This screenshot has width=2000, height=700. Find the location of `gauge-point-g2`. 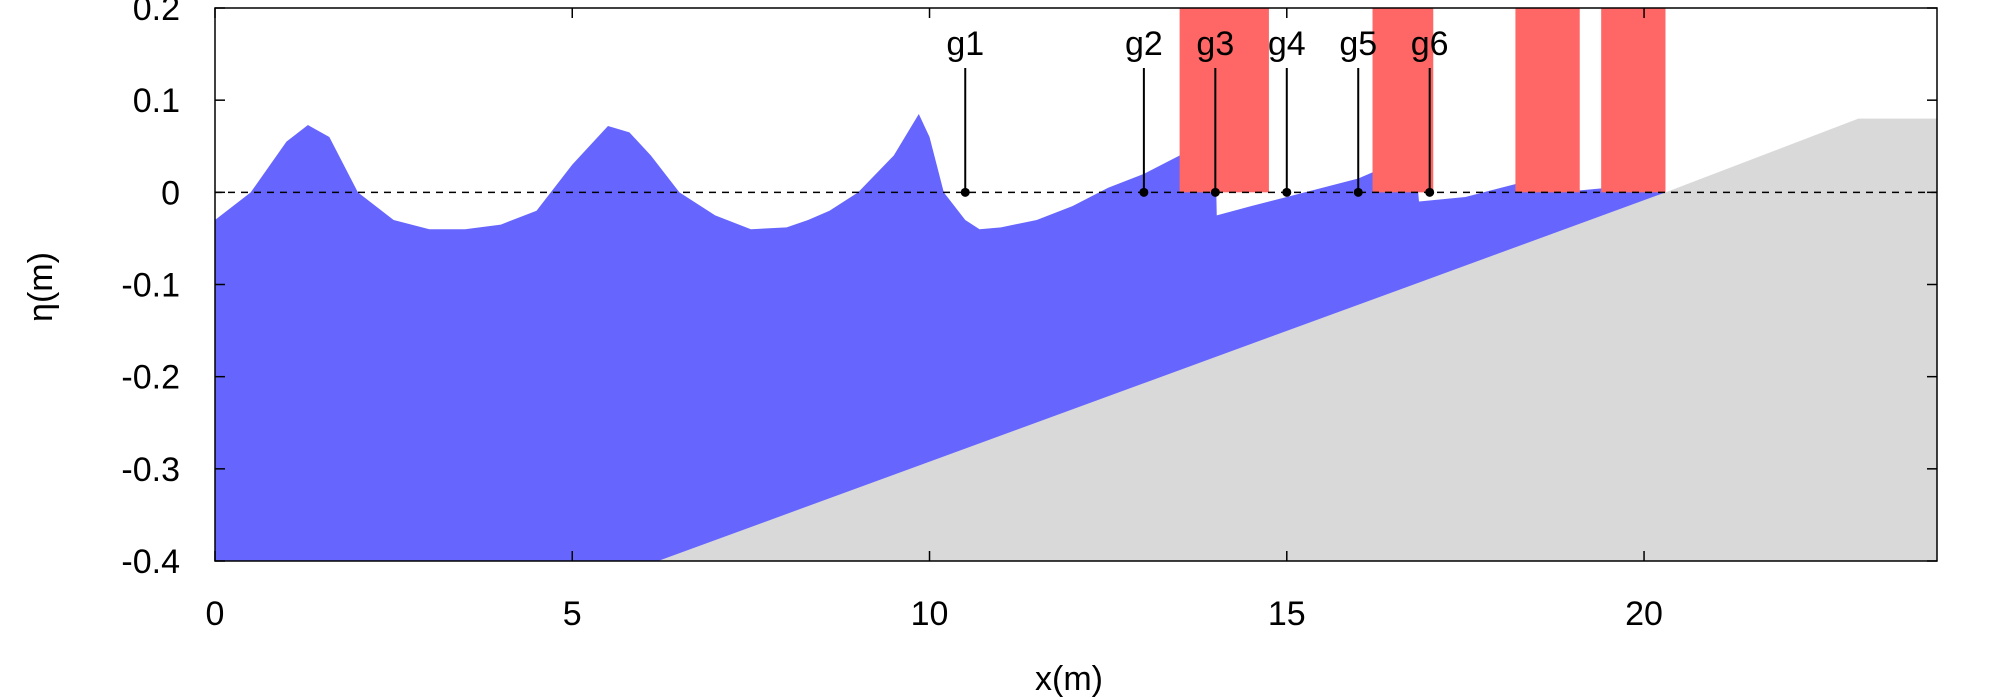

gauge-point-g2 is located at coordinates (1144, 192).